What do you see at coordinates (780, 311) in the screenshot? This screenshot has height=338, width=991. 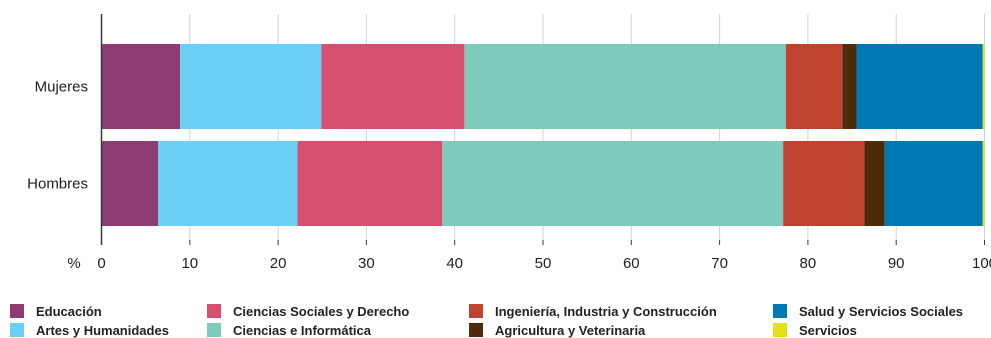 I see `legend-swatch-salud-y-servicios-sociales` at bounding box center [780, 311].